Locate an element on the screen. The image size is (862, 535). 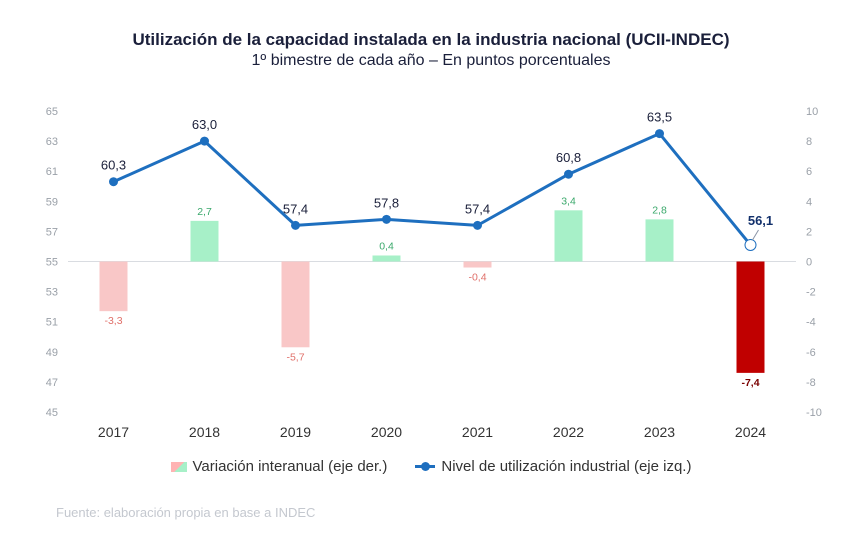
y-right-tick-label: 4 is located at coordinates (809, 202).